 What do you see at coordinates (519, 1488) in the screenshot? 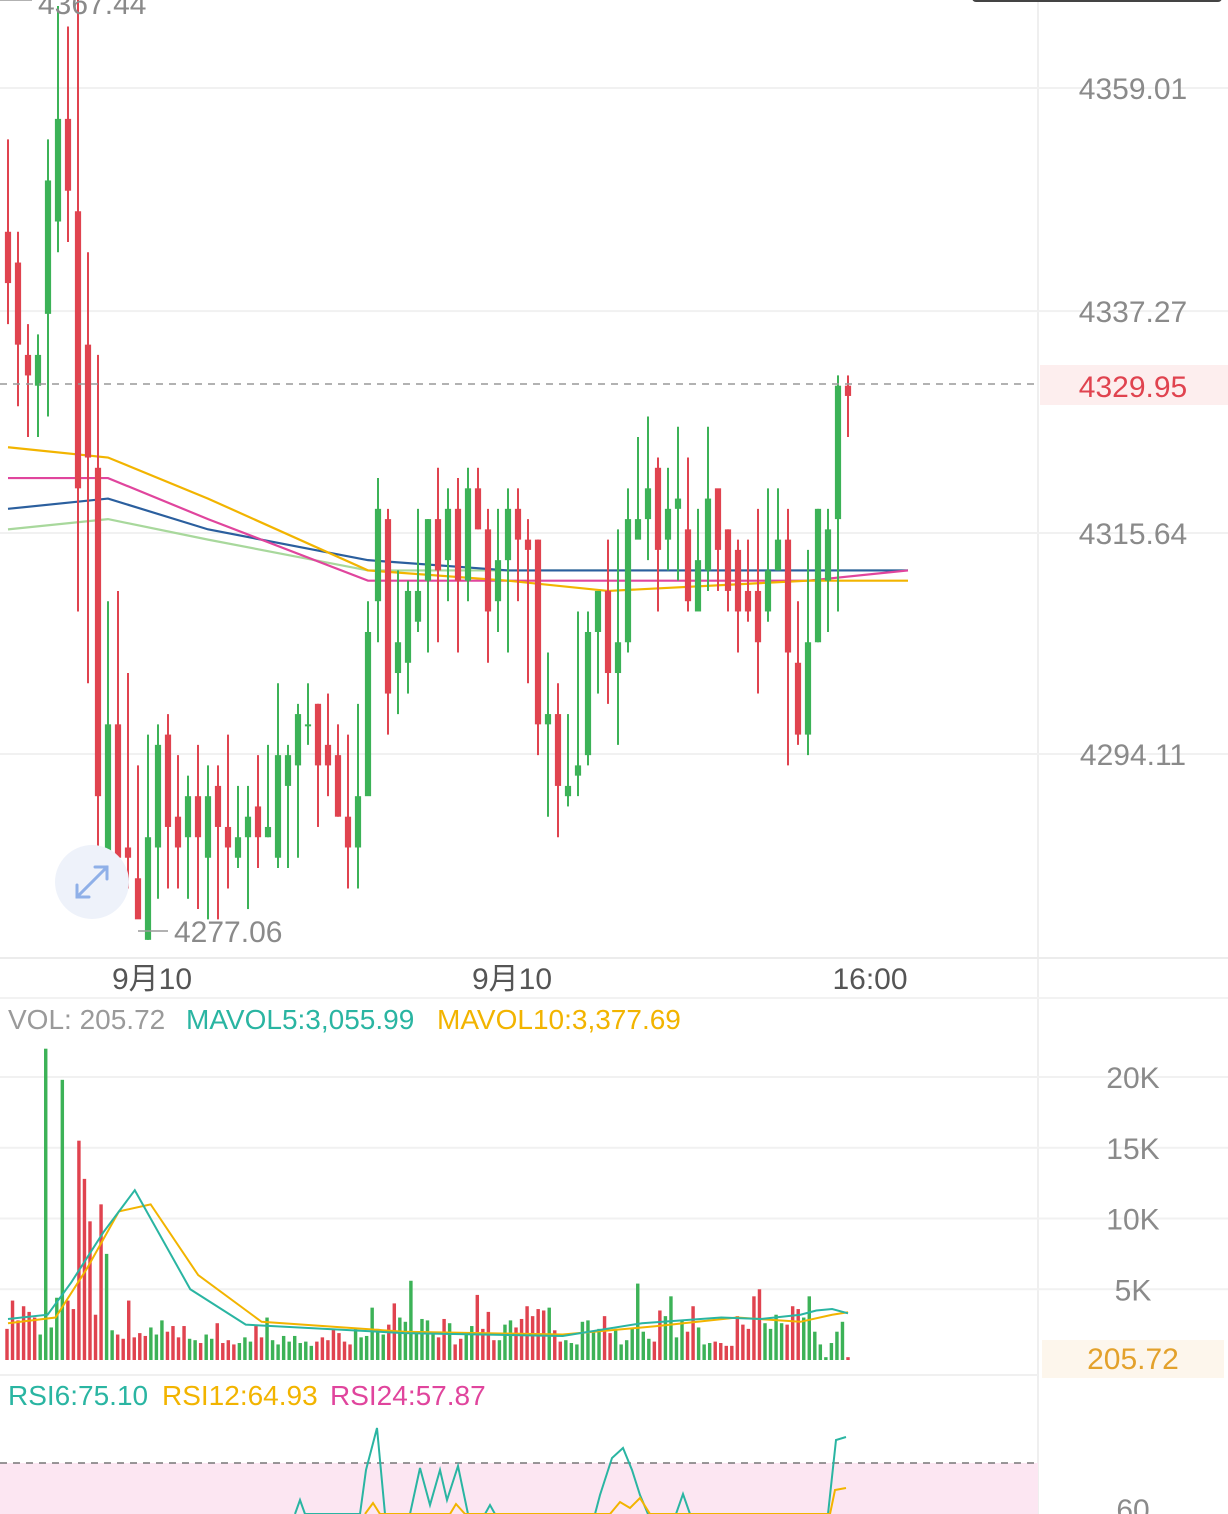
I see `rsi-overbought-zone` at bounding box center [519, 1488].